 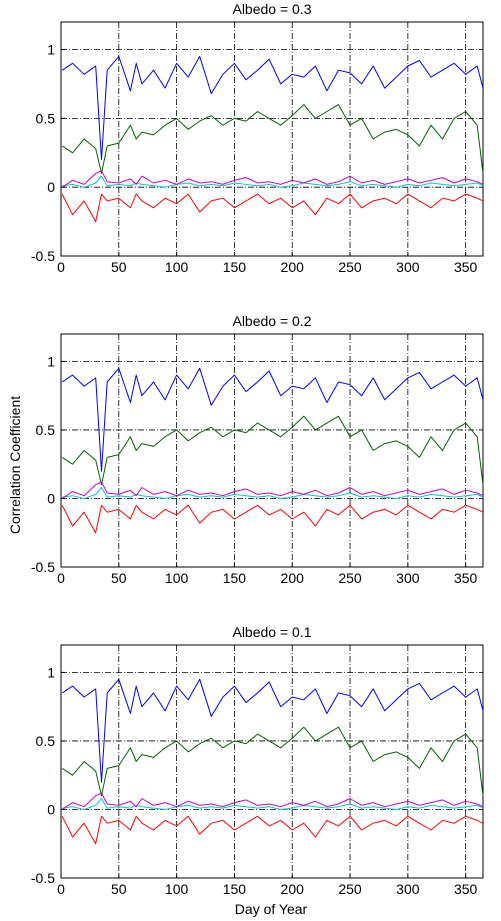 What do you see at coordinates (271, 632) in the screenshot?
I see `chart-title: Albedo = 0.1` at bounding box center [271, 632].